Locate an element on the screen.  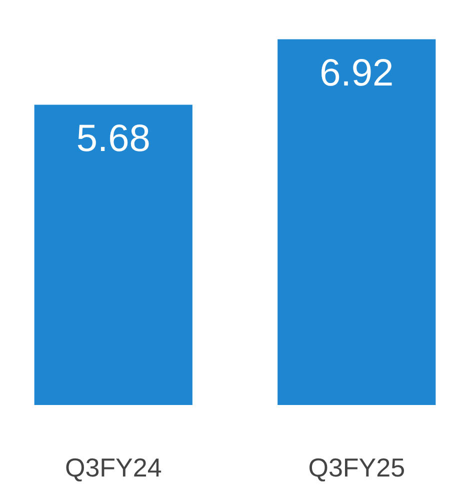
x-tick-label: Q3FY25 is located at coordinates (357, 467).